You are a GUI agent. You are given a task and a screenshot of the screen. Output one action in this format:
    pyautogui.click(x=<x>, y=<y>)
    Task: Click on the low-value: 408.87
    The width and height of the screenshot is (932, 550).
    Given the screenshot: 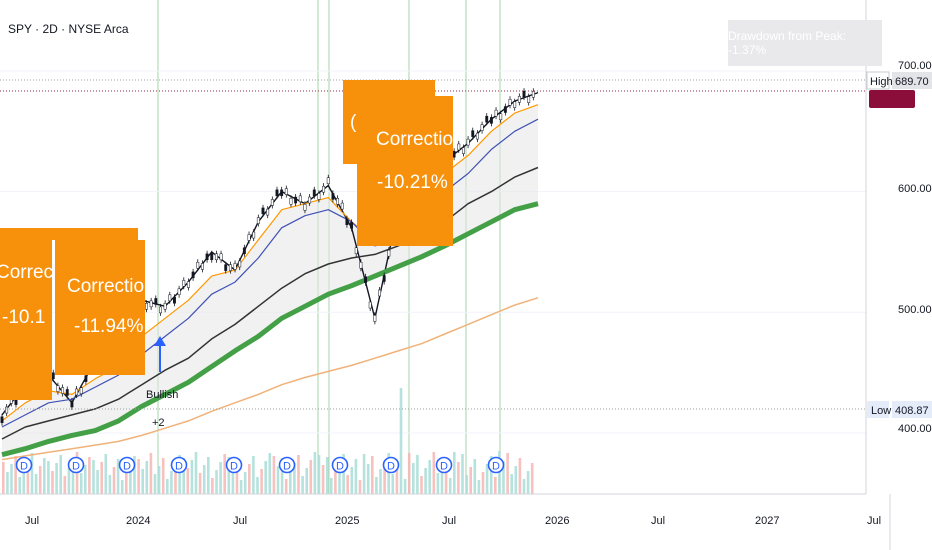 What is the action you would take?
    pyautogui.click(x=912, y=411)
    